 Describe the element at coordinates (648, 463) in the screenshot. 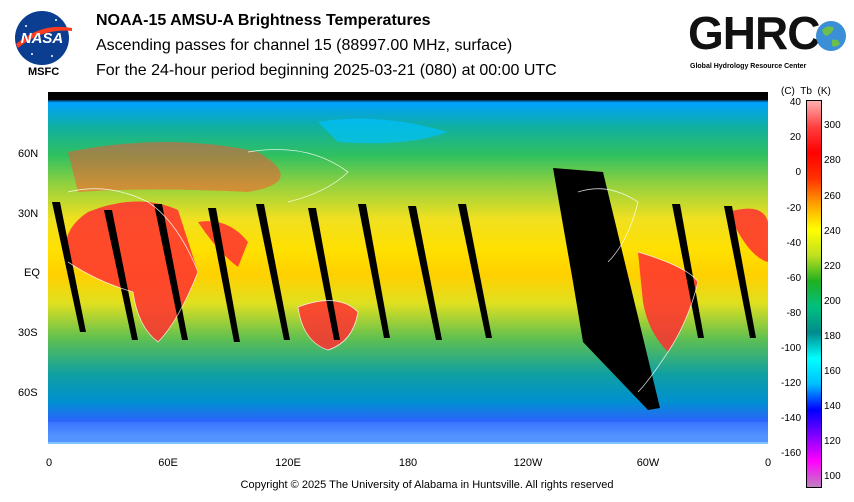

I see `lon-label: 60W` at that location.